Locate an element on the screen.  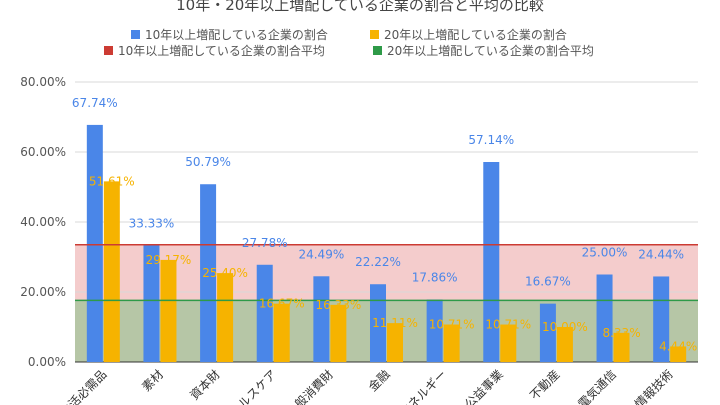
data-label-series-2: 16.33% is located at coordinates (338, 305).